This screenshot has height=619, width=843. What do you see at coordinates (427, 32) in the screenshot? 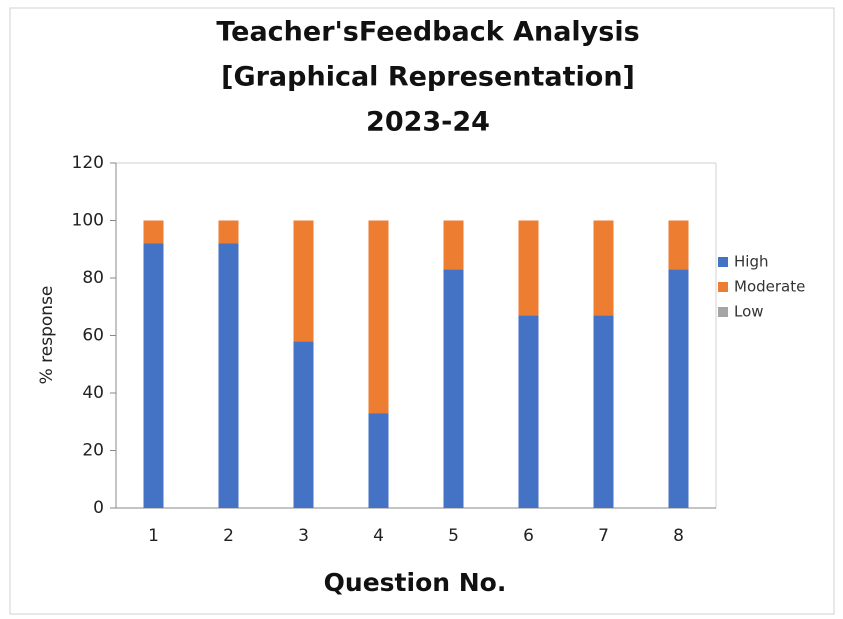
I see `chart-title: Teacher'sFeedback Analysis` at bounding box center [427, 32].